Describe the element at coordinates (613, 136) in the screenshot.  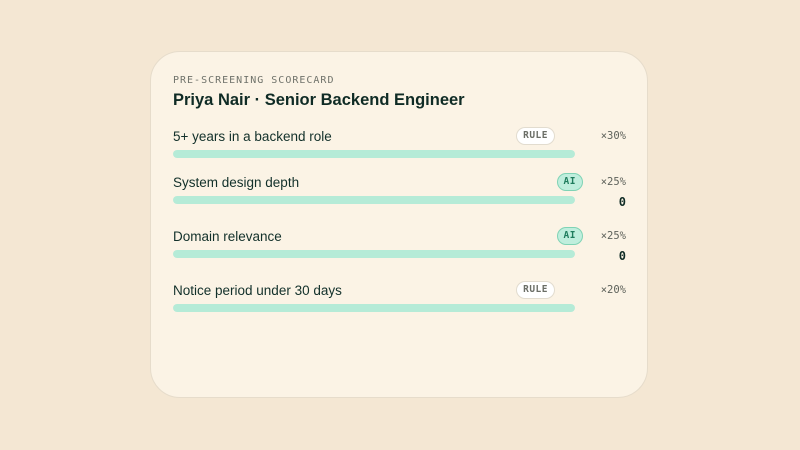
I see `criterion-weight: ×30%` at that location.